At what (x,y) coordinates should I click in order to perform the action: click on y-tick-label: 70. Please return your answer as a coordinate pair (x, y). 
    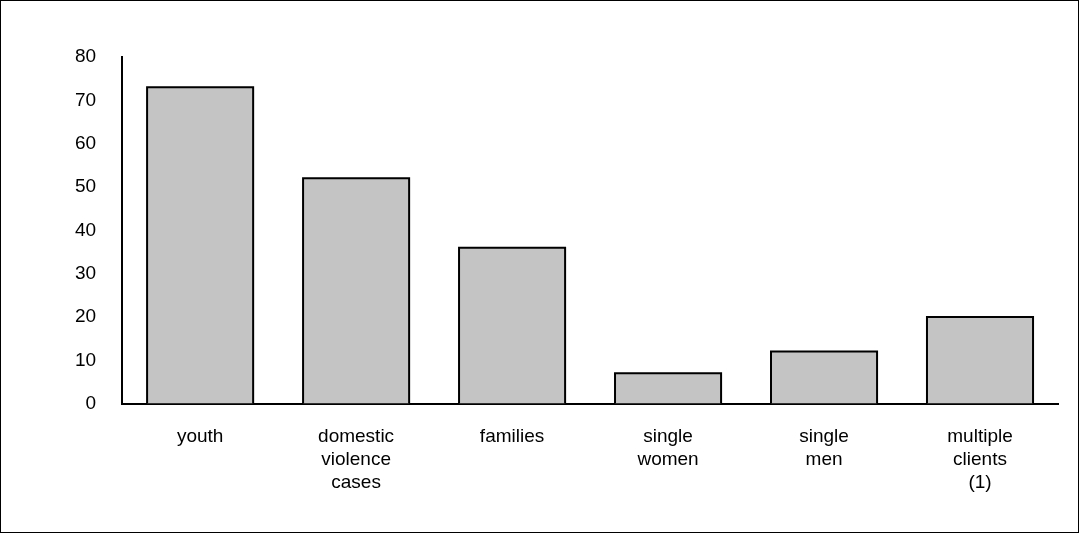
    Looking at the image, I should click on (85, 99).